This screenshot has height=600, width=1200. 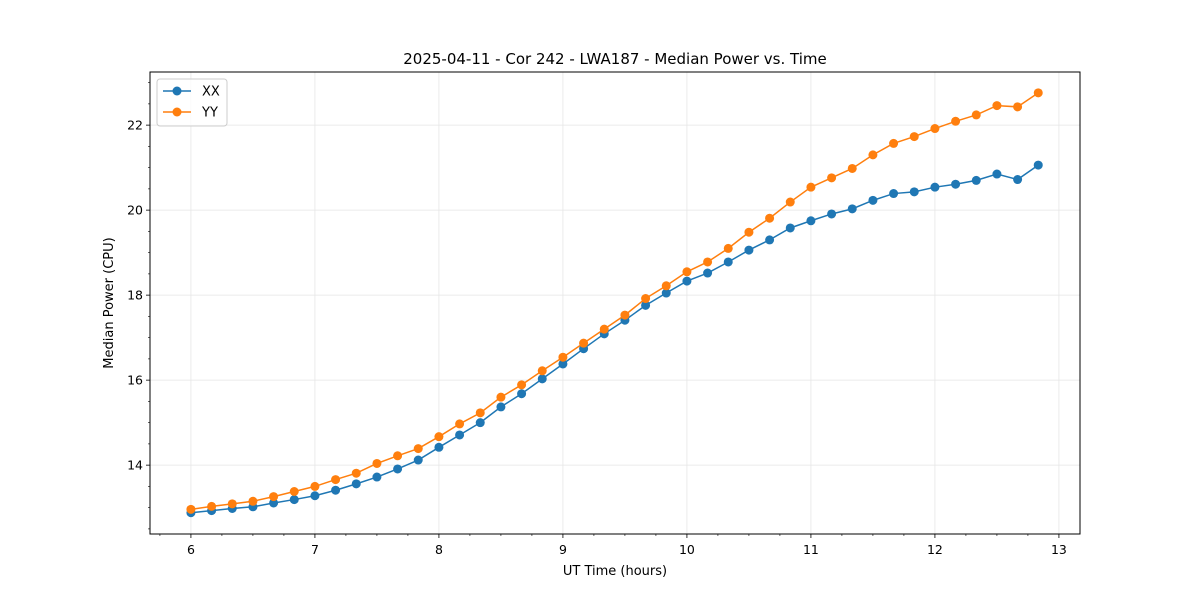 What do you see at coordinates (135, 380) in the screenshot?
I see `y-tick-label: 16` at bounding box center [135, 380].